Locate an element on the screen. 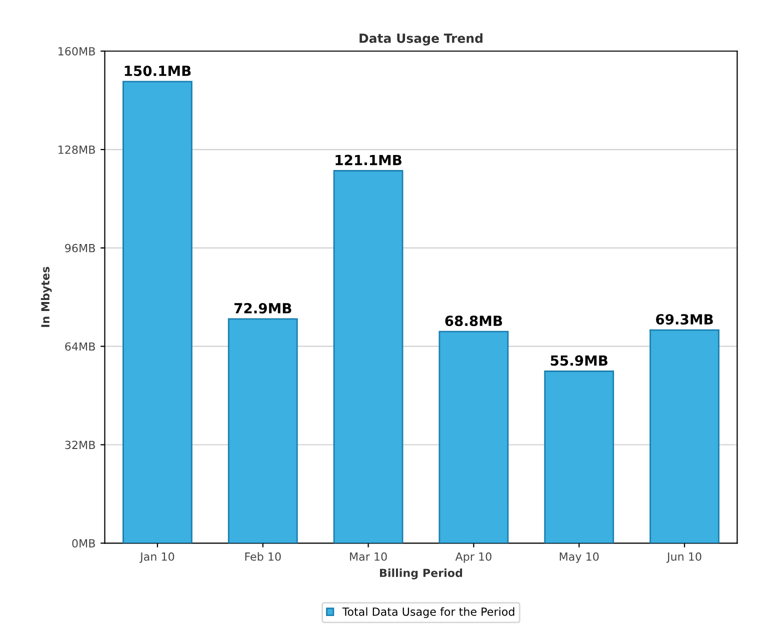 Image resolution: width=776 pixels, height=639 pixels. data-label: 68.8MB is located at coordinates (473, 321).